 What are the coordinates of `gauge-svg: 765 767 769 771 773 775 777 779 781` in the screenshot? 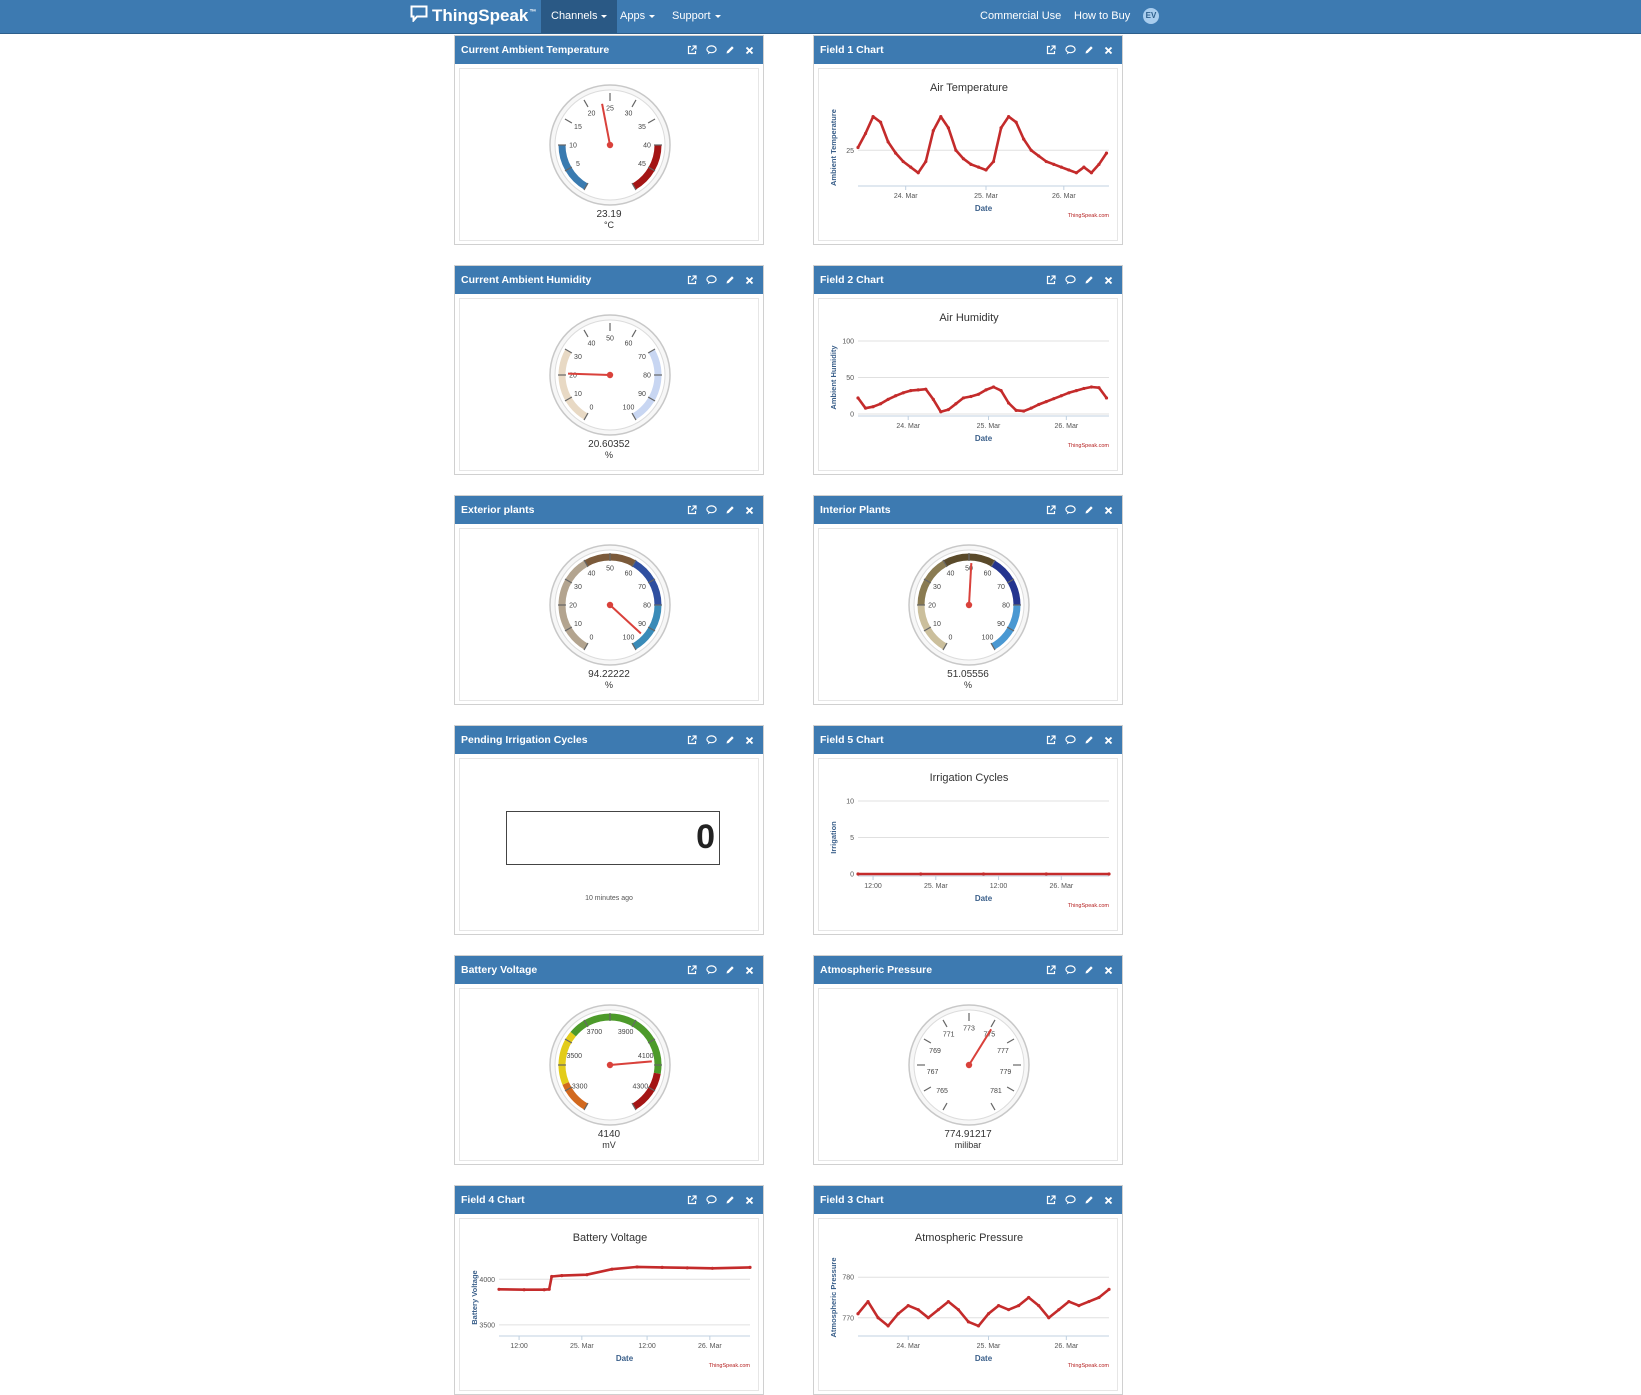 It's located at (969, 1065).